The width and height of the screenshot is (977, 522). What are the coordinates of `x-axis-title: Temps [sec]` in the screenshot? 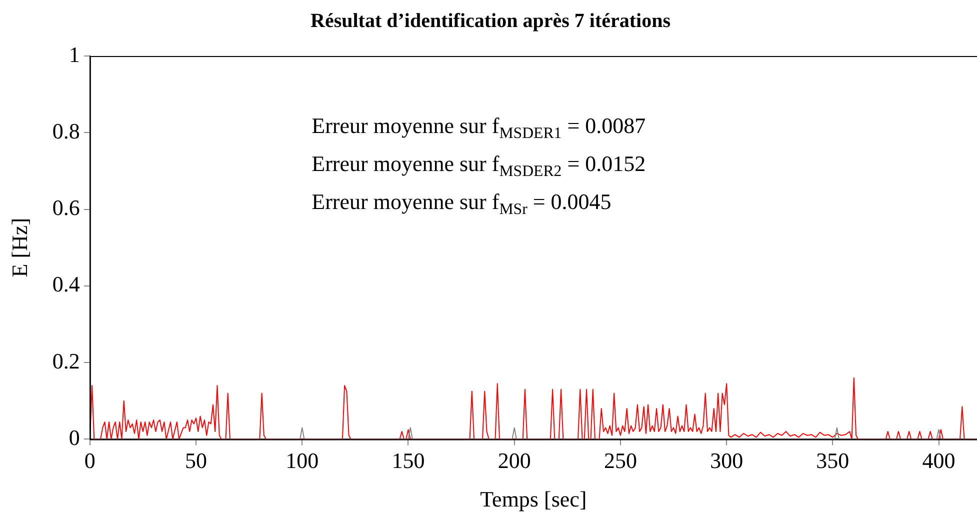 It's located at (533, 499).